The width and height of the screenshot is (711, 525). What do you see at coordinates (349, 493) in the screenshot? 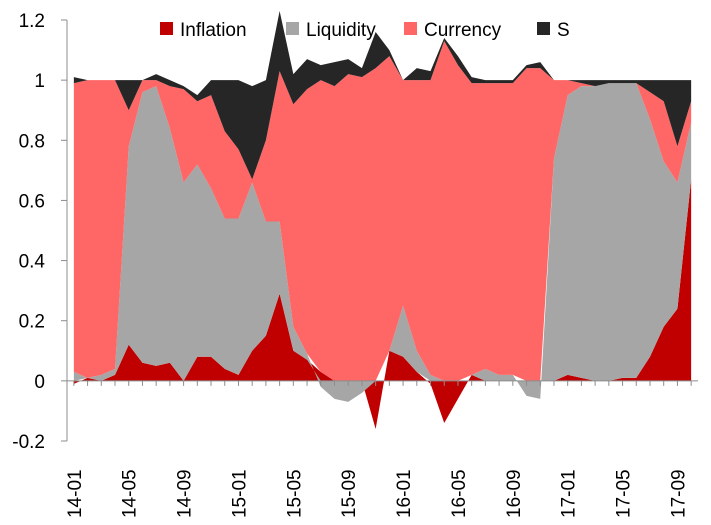
I see `x-tick-label: 15-09` at bounding box center [349, 493].